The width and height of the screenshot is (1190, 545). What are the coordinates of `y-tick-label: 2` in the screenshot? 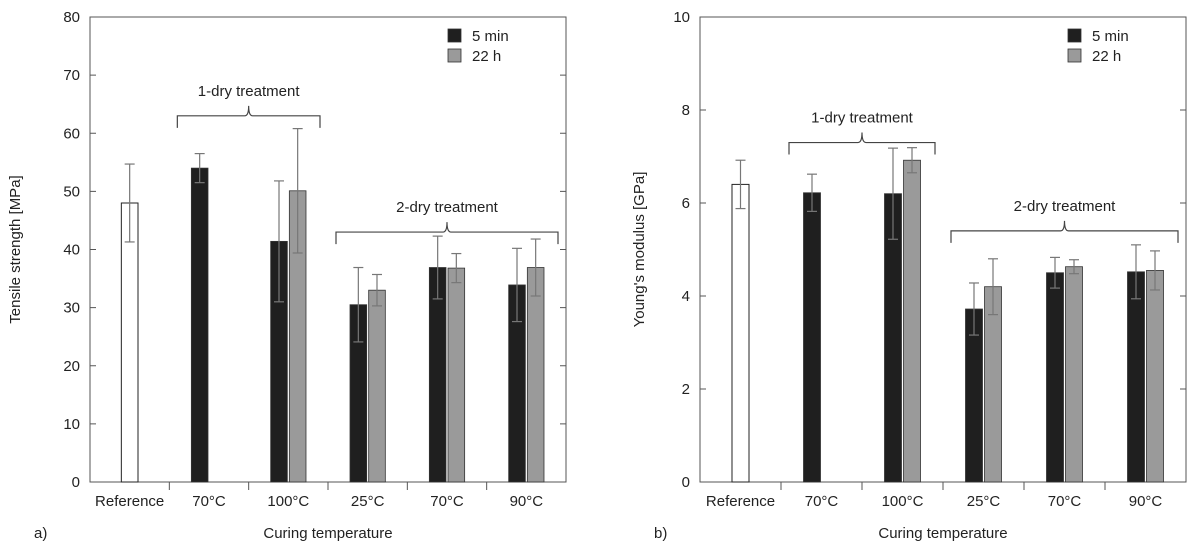 It's located at (686, 389).